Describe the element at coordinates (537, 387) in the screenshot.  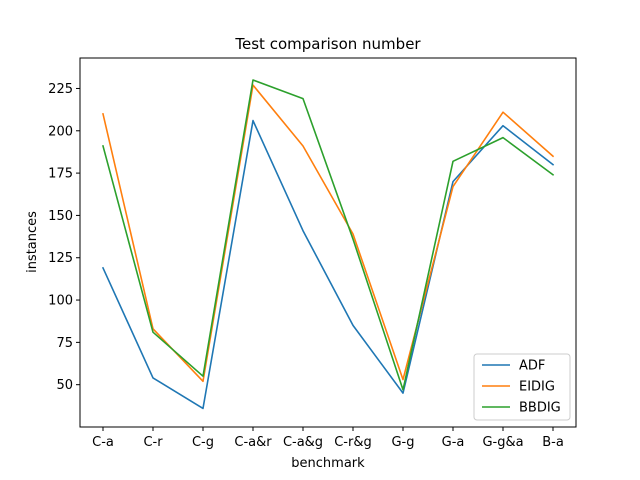
I see `legend-label: EIDIG` at that location.